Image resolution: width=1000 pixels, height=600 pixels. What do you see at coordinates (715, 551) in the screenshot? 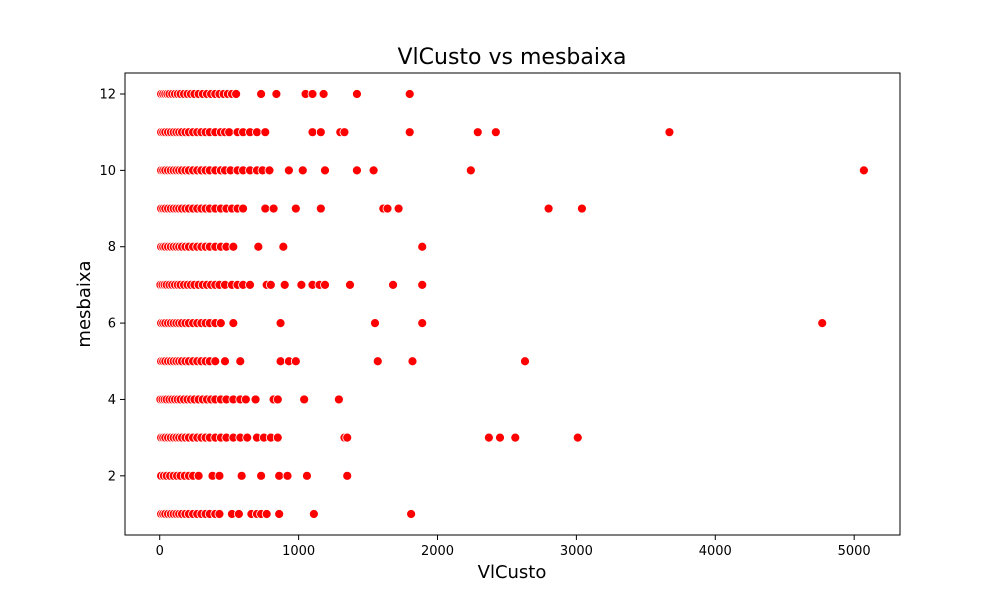
I see `x-tick-label: 4000` at bounding box center [715, 551].